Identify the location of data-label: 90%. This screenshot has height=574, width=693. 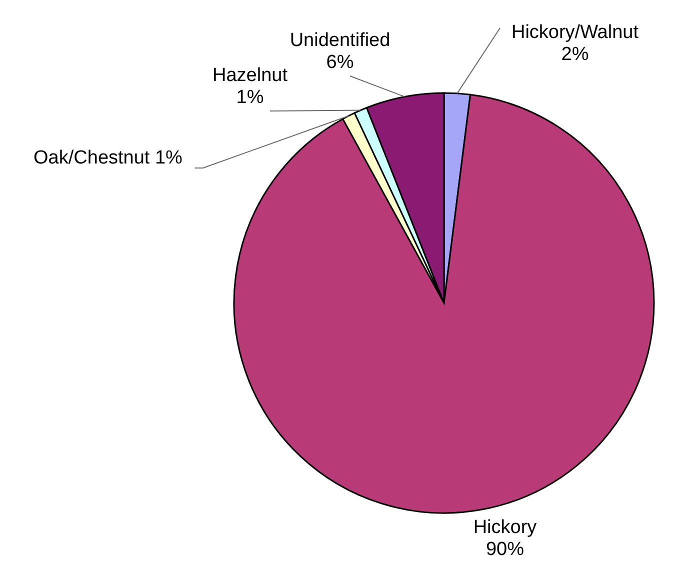
(505, 549).